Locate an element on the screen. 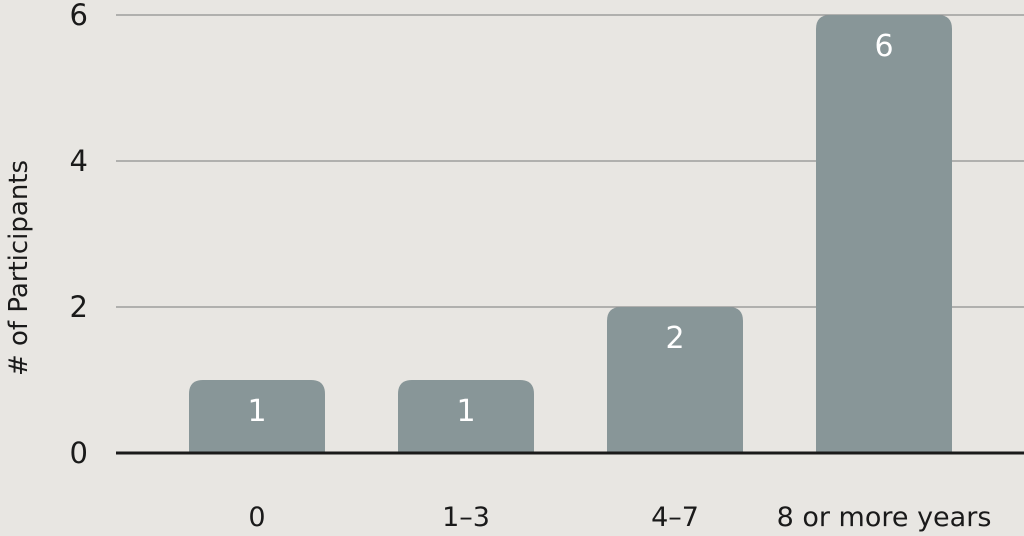 This screenshot has height=536, width=1024. y-tick-label: 4 is located at coordinates (79, 161).